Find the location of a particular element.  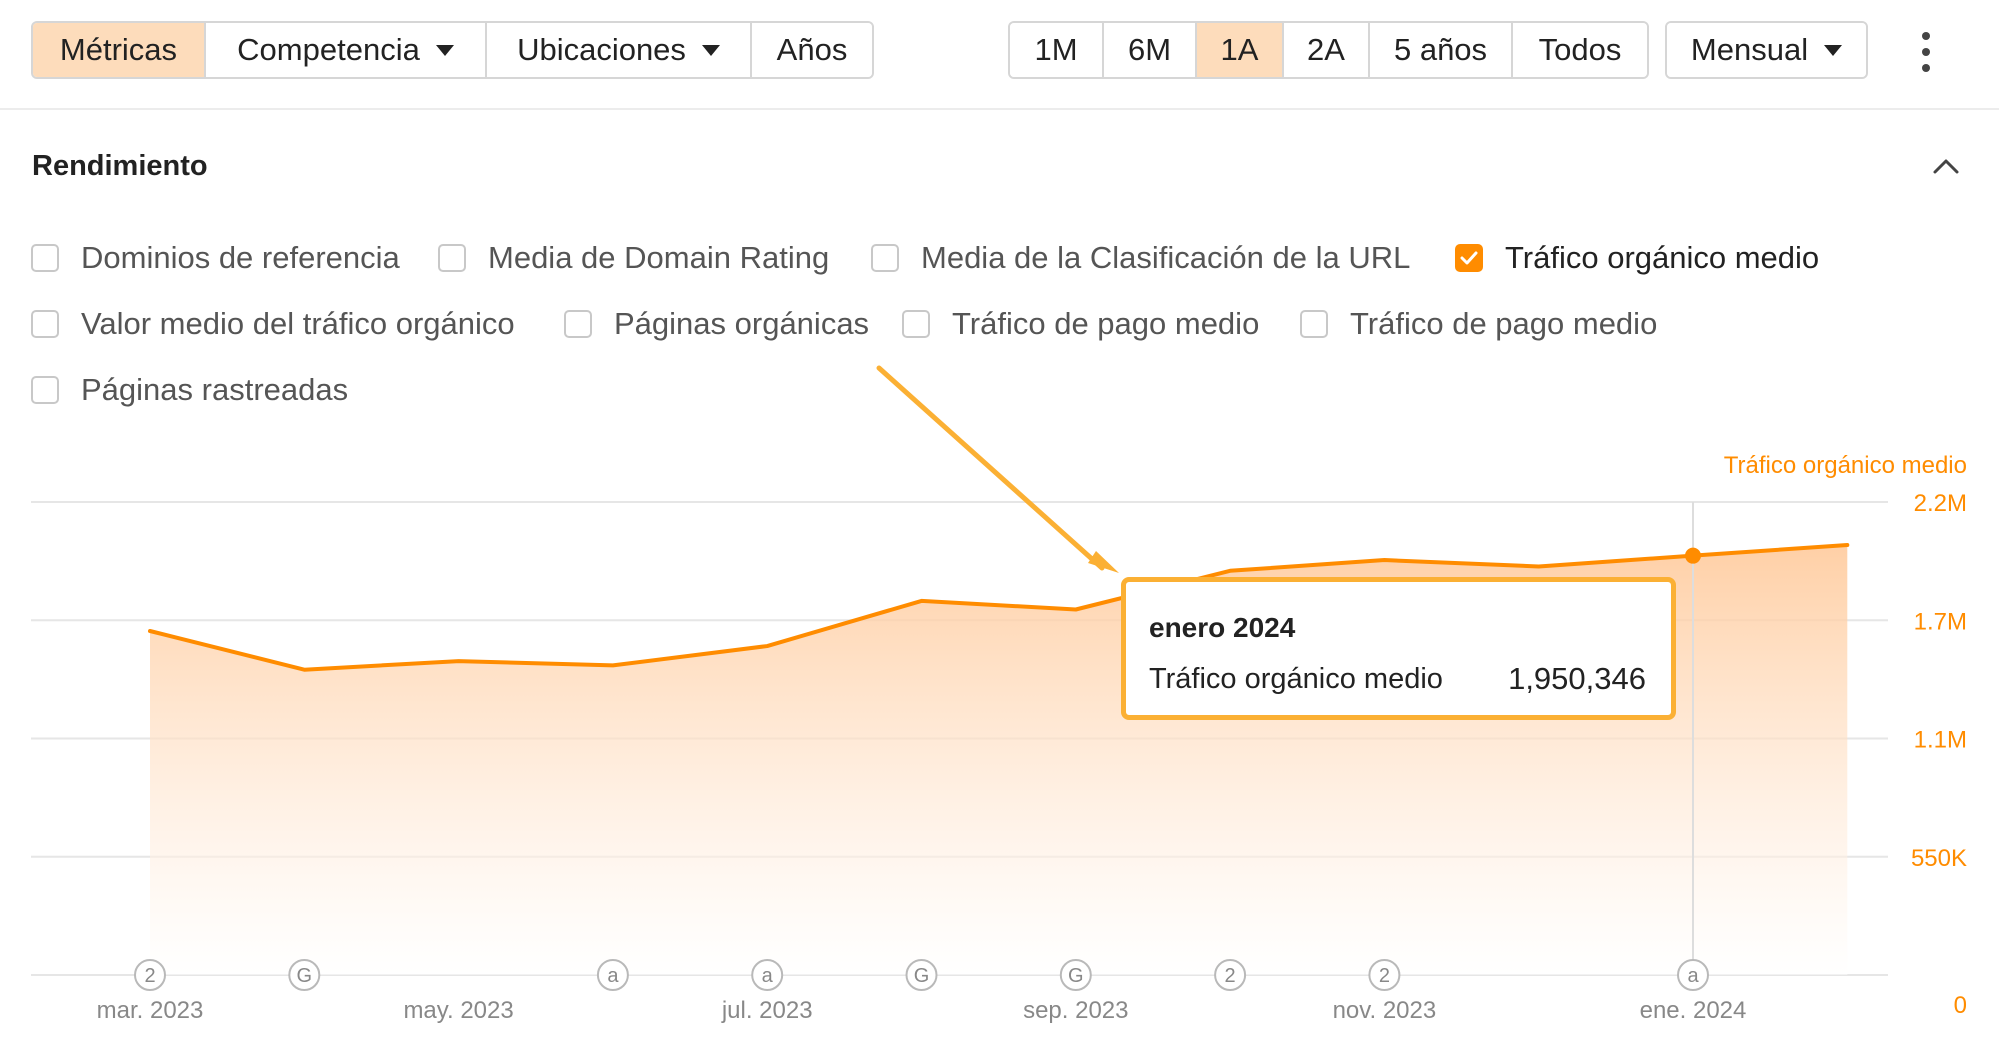

range-6m: 6M is located at coordinates (1150, 50).